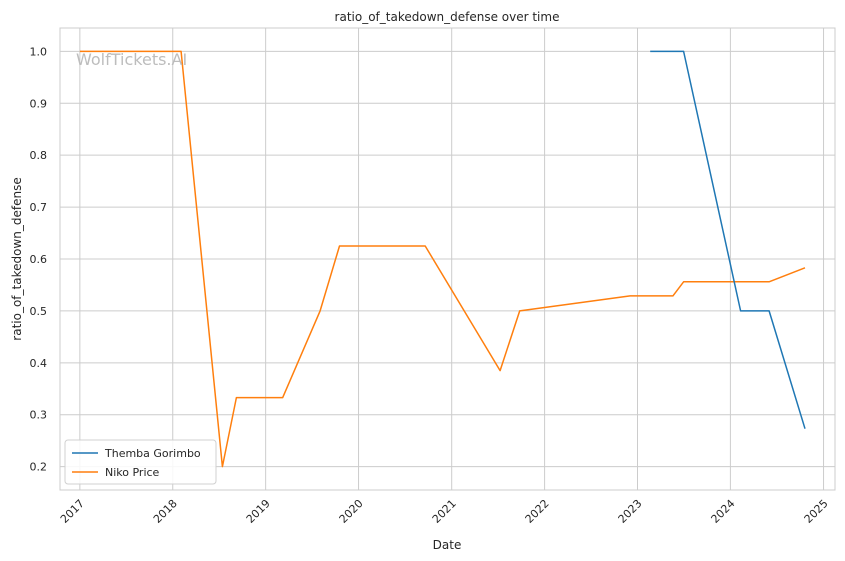 This screenshot has height=561, width=845. What do you see at coordinates (39, 259) in the screenshot?
I see `y-tick-label: 0.6` at bounding box center [39, 259].